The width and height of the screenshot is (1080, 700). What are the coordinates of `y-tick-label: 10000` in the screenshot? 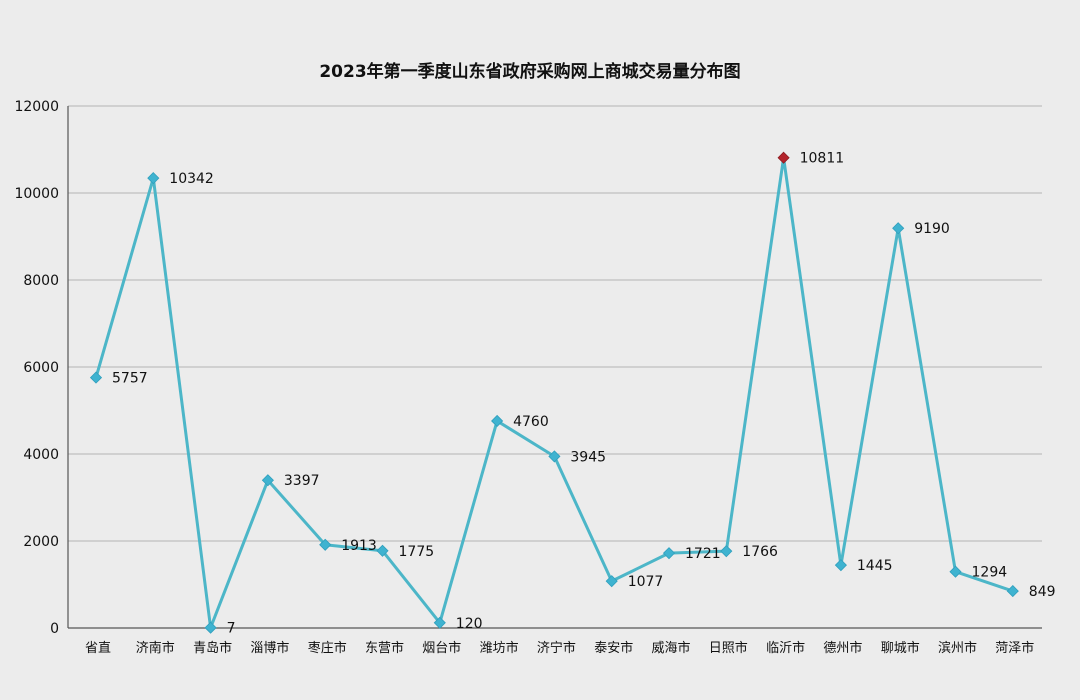 It's located at (36, 194).